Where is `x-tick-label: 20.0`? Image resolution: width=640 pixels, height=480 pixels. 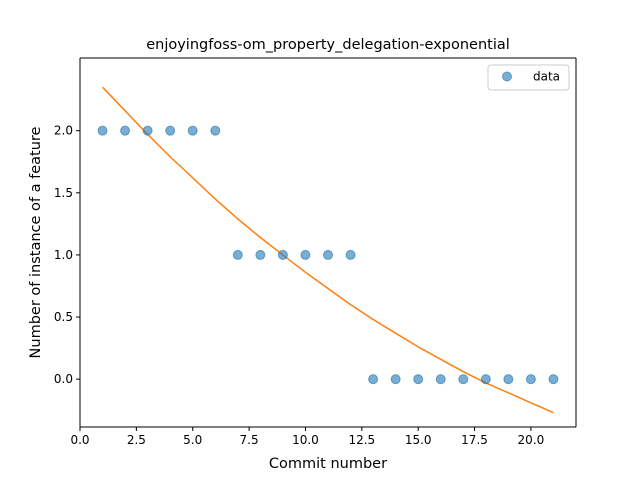 x-tick-label: 20.0 is located at coordinates (531, 440).